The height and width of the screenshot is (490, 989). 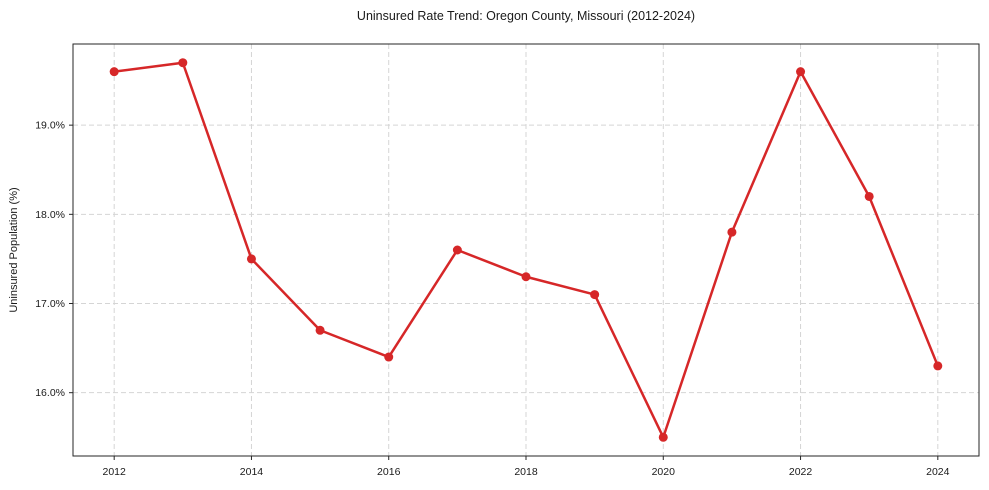 I want to click on x-tick-label: 2014, so click(x=252, y=472).